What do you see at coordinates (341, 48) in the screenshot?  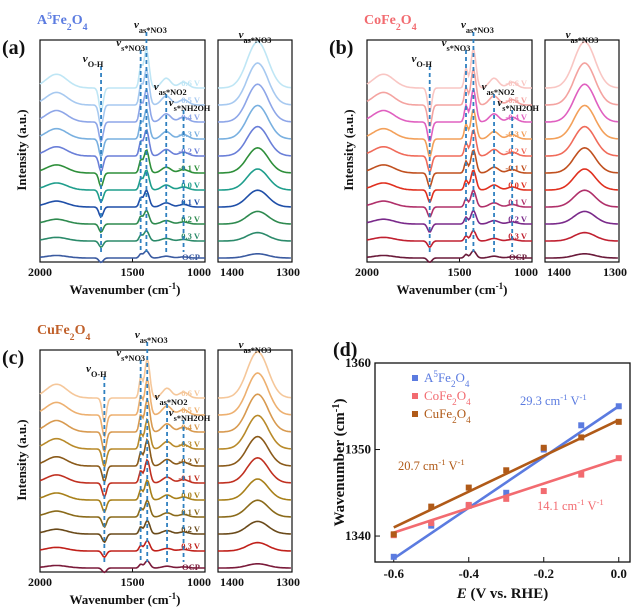 I see `panel-letter: (b)` at bounding box center [341, 48].